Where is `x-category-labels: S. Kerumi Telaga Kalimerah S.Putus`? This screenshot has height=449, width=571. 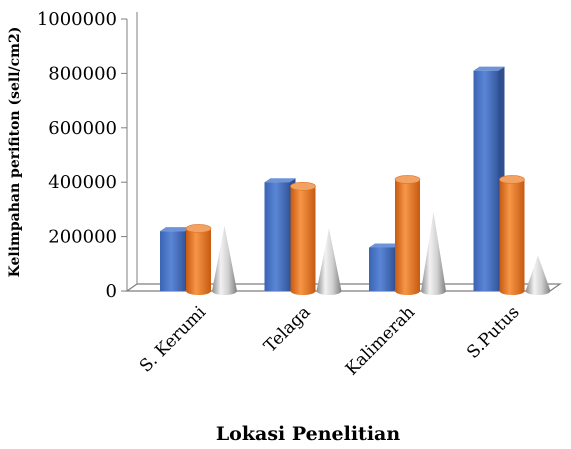
x-category-labels: S. Kerumi Telaga Kalimerah S.Putus is located at coordinates (330, 341).